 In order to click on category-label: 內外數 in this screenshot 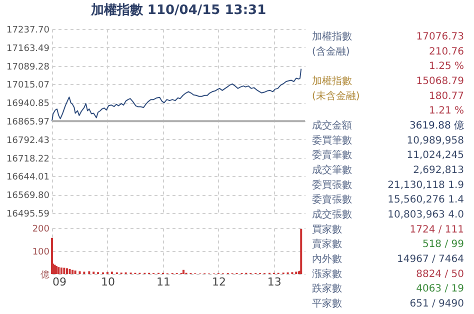, I will do `click(327, 259)`.